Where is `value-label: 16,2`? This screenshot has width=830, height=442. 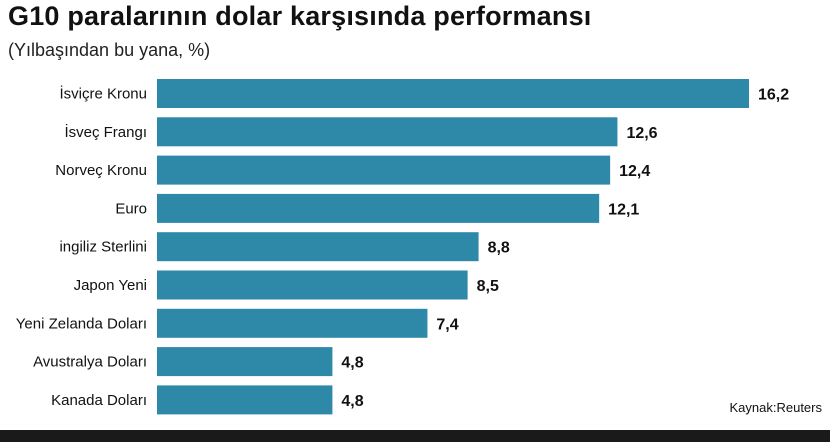
value-label: 16,2 is located at coordinates (773, 95).